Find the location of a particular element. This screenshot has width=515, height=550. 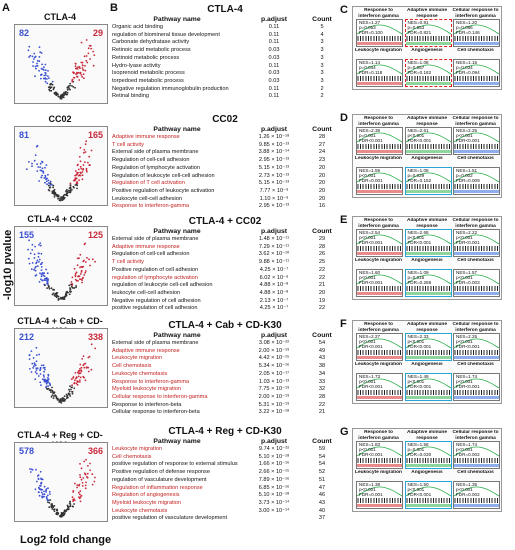

count-value: 3 is located at coordinates (322, 57).